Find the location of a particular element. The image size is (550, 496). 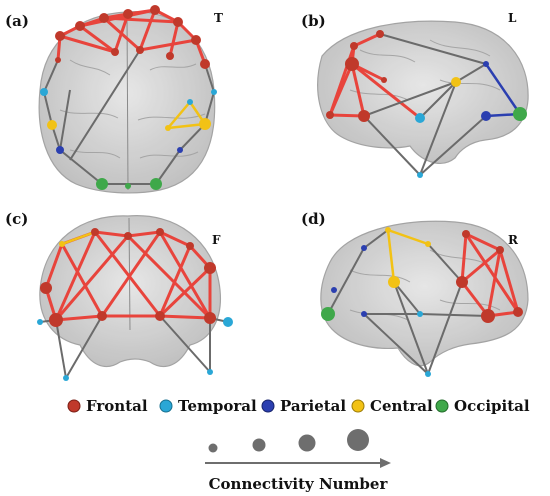

nodes-b is located at coordinates (426, 104).